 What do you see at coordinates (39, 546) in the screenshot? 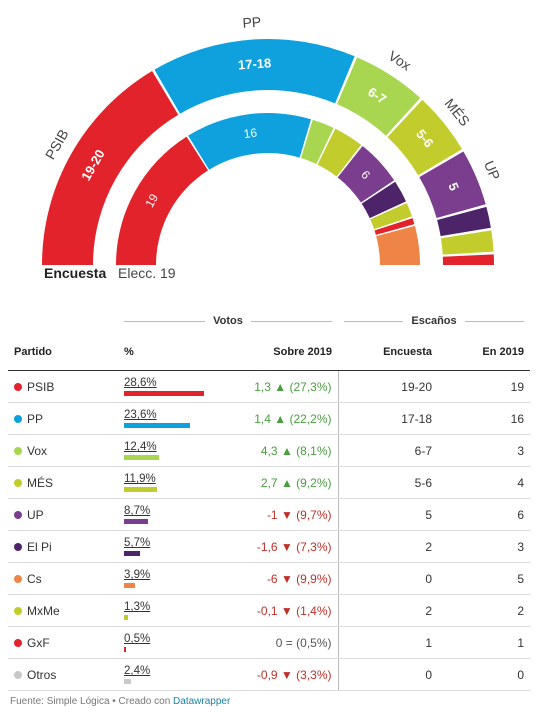
I see `party-name: El Pi` at bounding box center [39, 546].